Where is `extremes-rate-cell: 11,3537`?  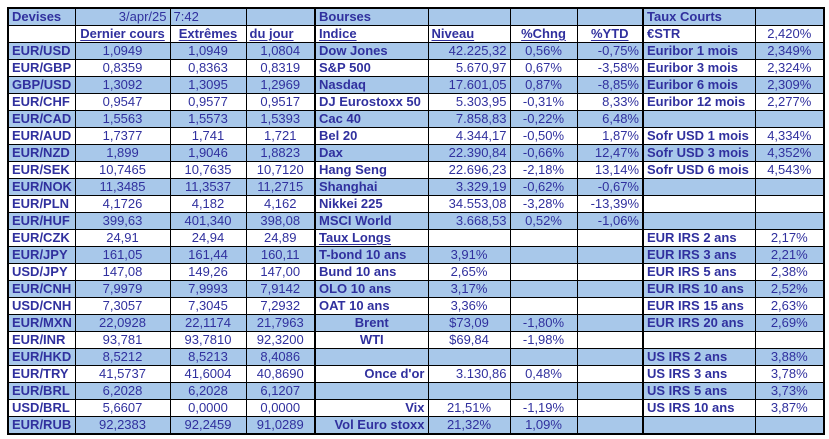
extremes-rate-cell: 11,3537 is located at coordinates (208, 187).